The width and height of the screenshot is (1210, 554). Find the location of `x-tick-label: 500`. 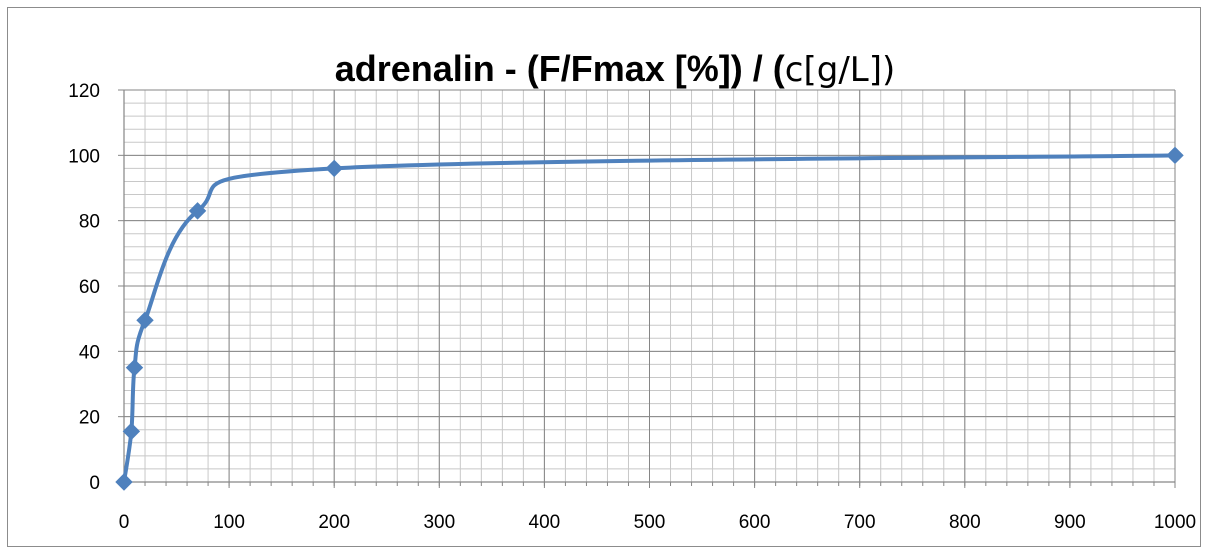

x-tick-label: 500 is located at coordinates (650, 522).